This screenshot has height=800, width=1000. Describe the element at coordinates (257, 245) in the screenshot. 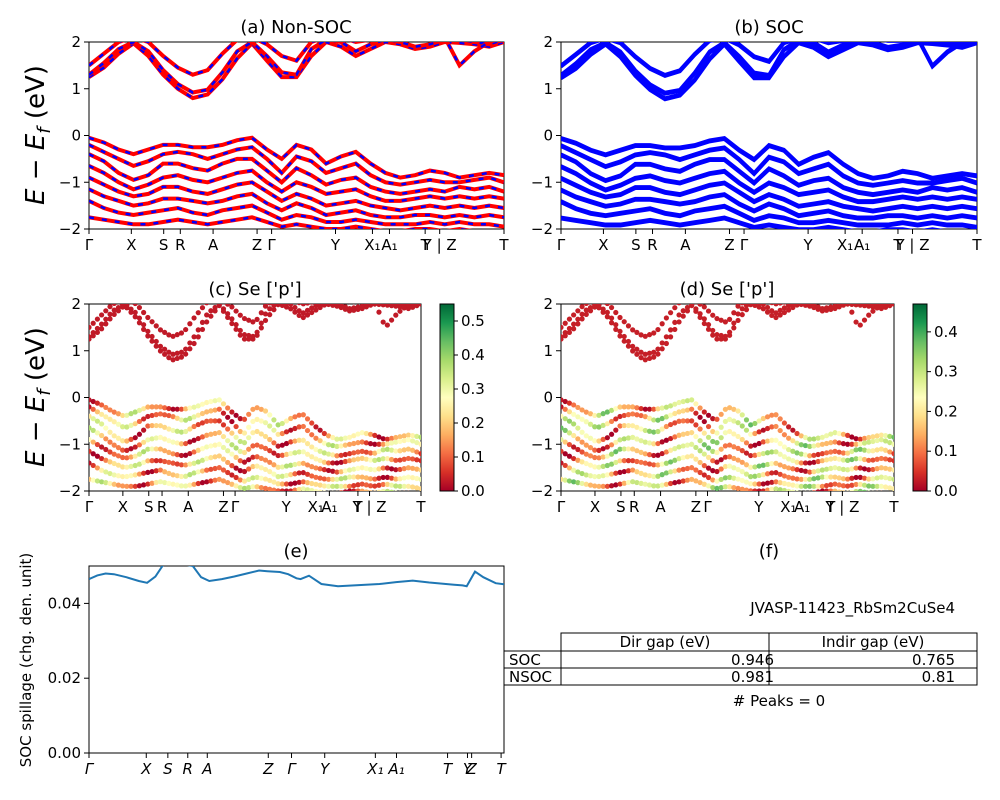

I see `x-tick-label: Z` at that location.